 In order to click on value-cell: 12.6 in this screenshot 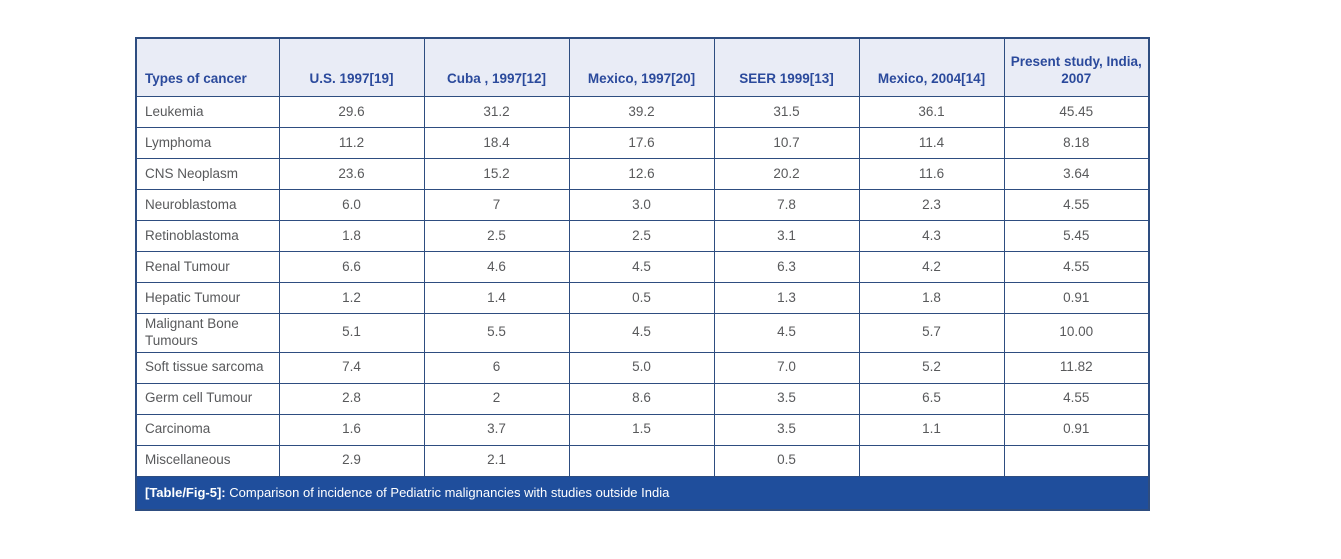, I will do `click(641, 174)`.